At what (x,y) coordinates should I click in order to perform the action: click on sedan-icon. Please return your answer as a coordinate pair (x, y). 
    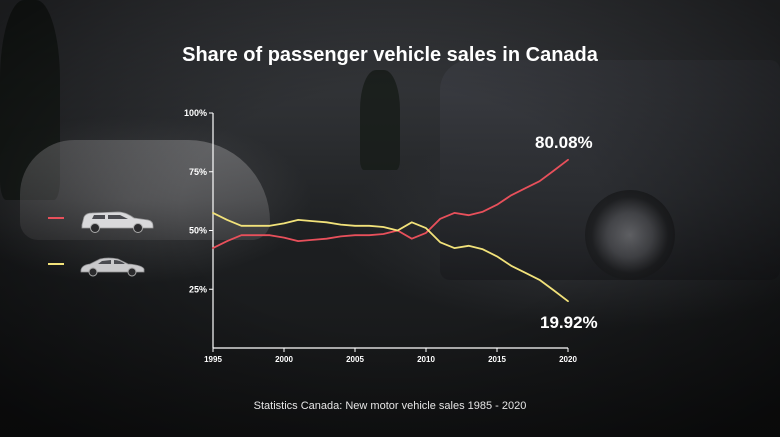
    Looking at the image, I should click on (112, 267).